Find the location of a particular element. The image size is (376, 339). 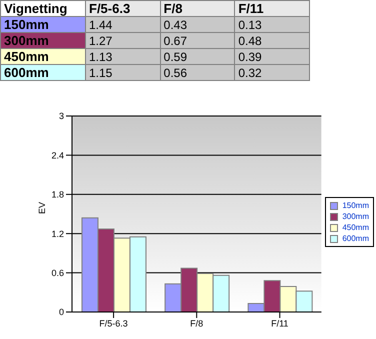

text: 600mm is located at coordinates (26, 72).